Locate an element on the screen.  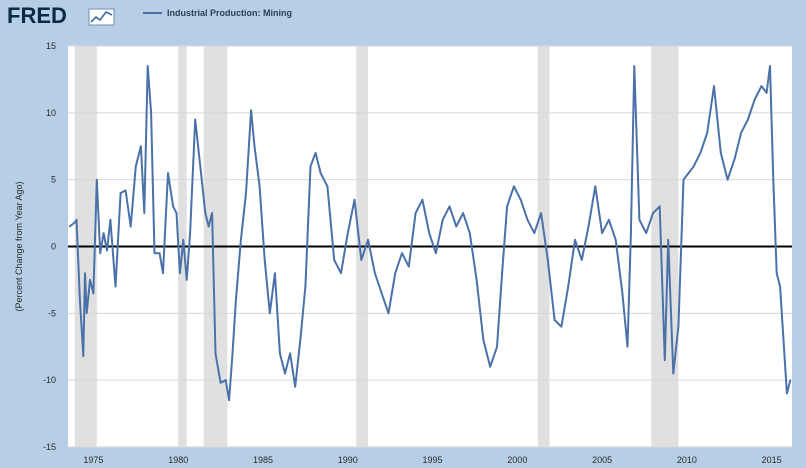
chart-line-icon is located at coordinates (101, 17).